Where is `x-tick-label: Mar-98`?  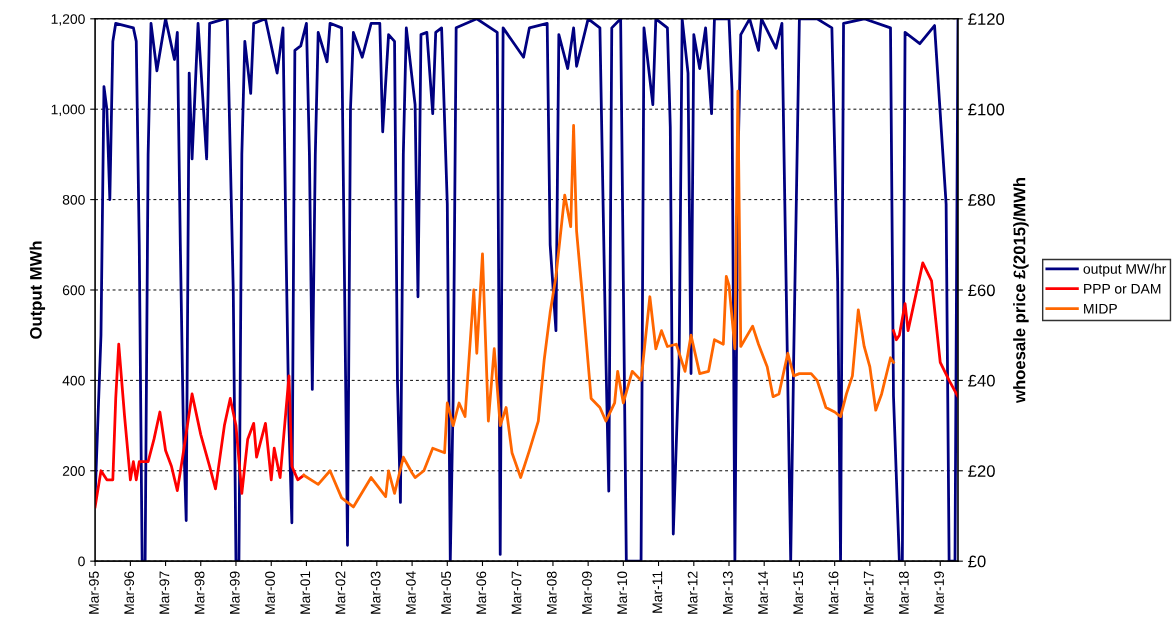
x-tick-label: Mar-98 is located at coordinates (199, 592).